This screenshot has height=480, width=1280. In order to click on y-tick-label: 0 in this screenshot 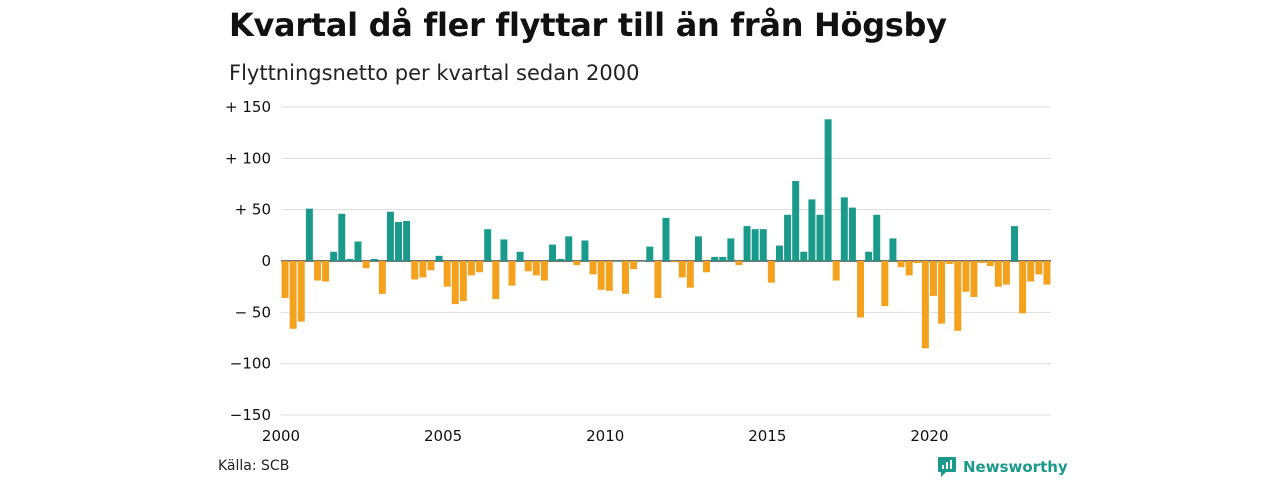, I will do `click(266, 261)`.